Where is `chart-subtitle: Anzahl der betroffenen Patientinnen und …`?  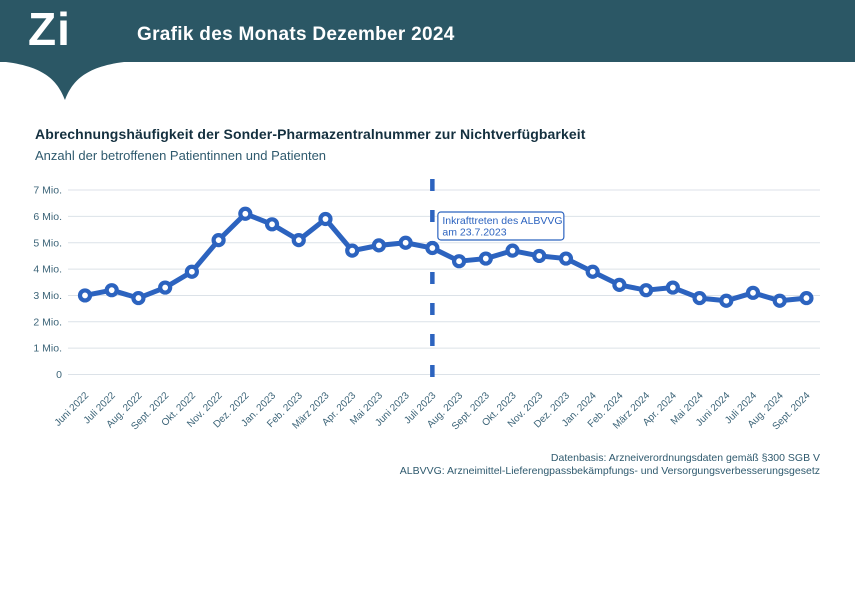 chart-subtitle: Anzahl der betroffenen Patientinnen und … is located at coordinates (181, 155).